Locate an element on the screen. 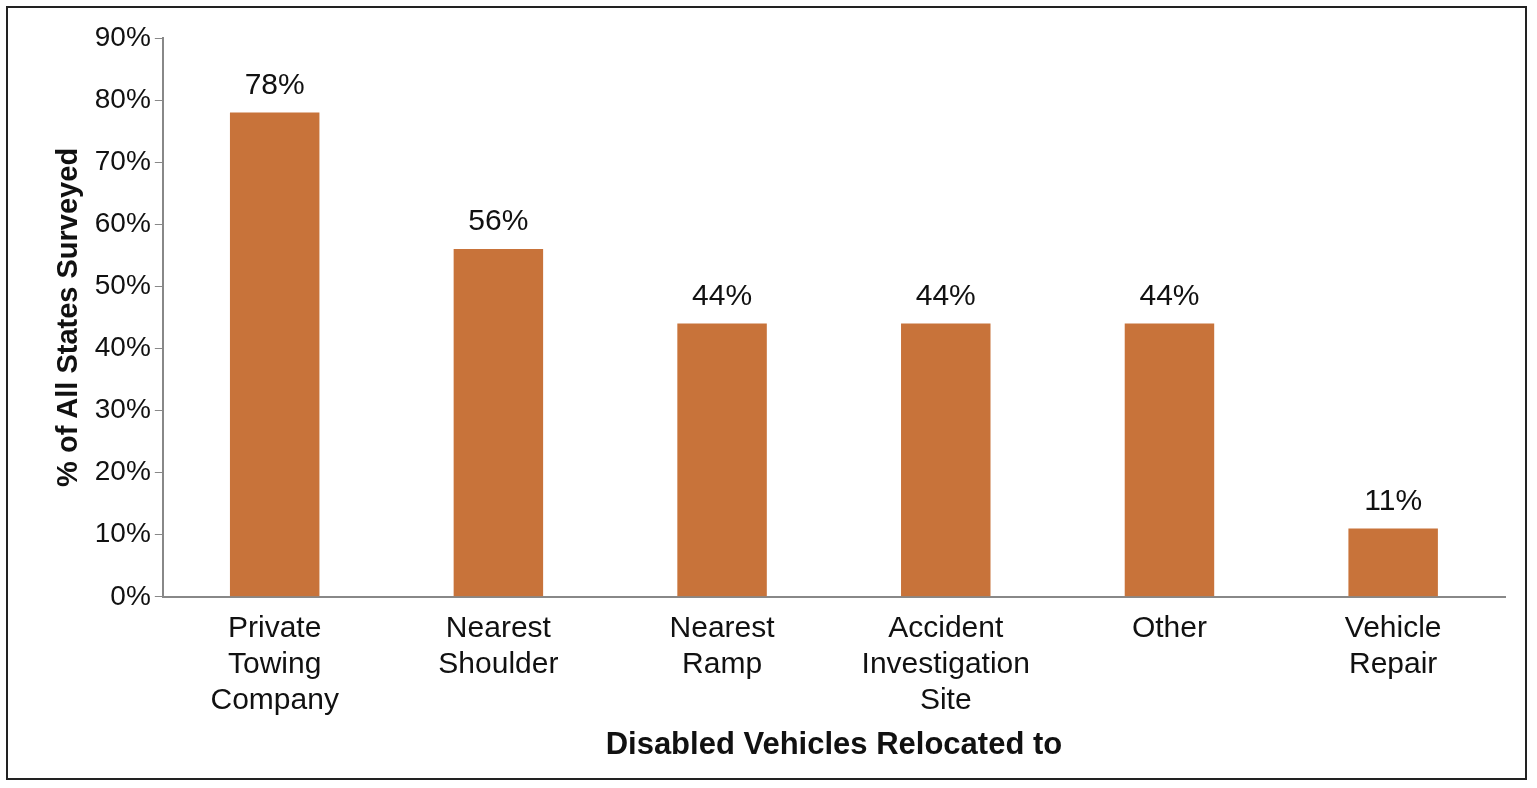 Image resolution: width=1537 pixels, height=788 pixels. x-tick-label: Accident Investigation Site is located at coordinates (945, 663).